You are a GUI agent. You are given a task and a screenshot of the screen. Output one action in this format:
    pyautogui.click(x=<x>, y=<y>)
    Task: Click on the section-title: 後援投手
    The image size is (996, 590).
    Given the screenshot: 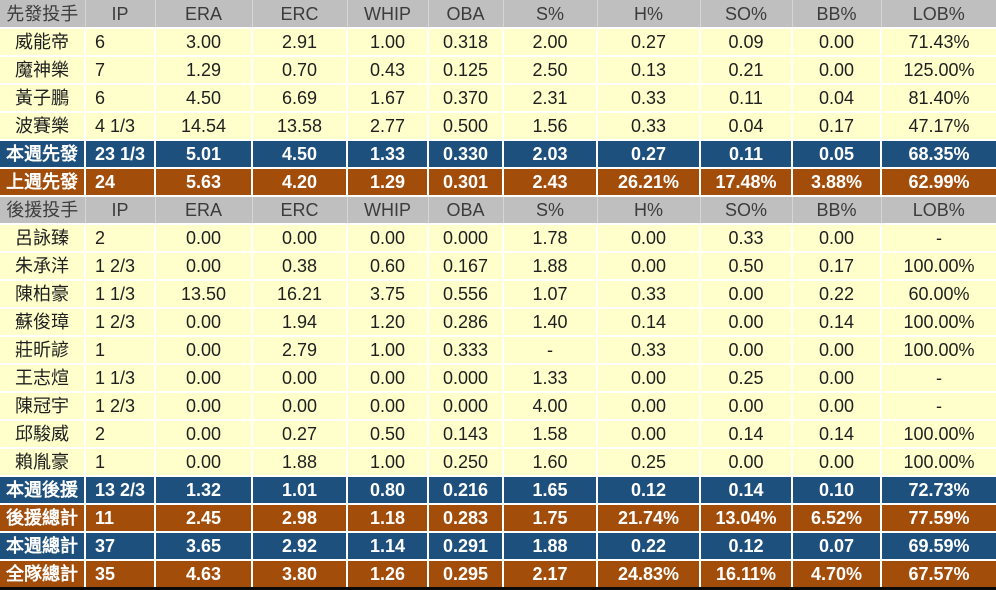 What is the action you would take?
    pyautogui.click(x=43, y=210)
    